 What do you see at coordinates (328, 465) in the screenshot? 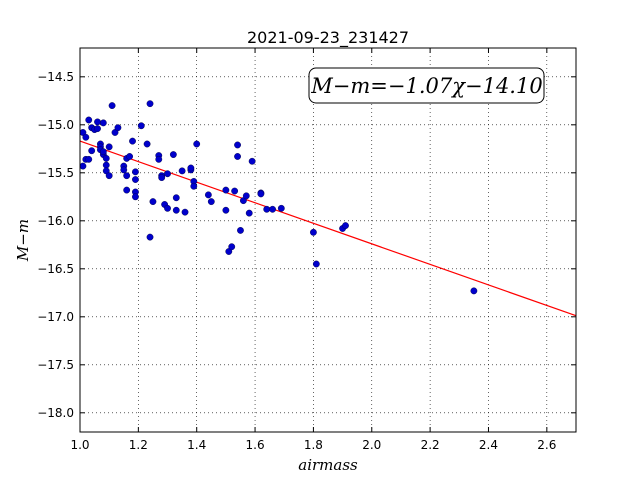
I see `x-axis-label: airmass` at bounding box center [328, 465].